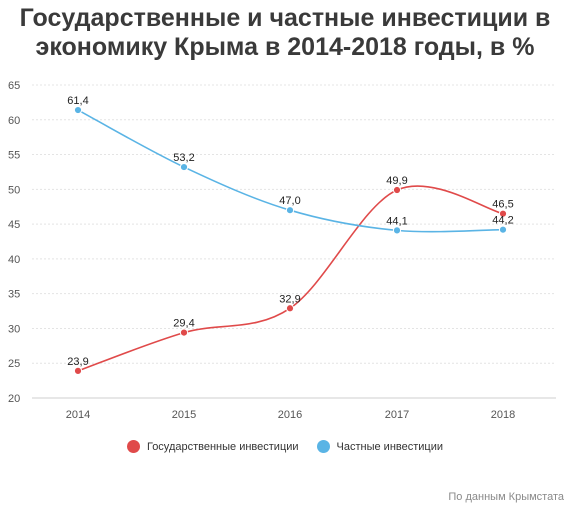 Image resolution: width=570 pixels, height=507 pixels. What do you see at coordinates (289, 201) in the screenshot?
I see `data-label: 47,0` at bounding box center [289, 201].